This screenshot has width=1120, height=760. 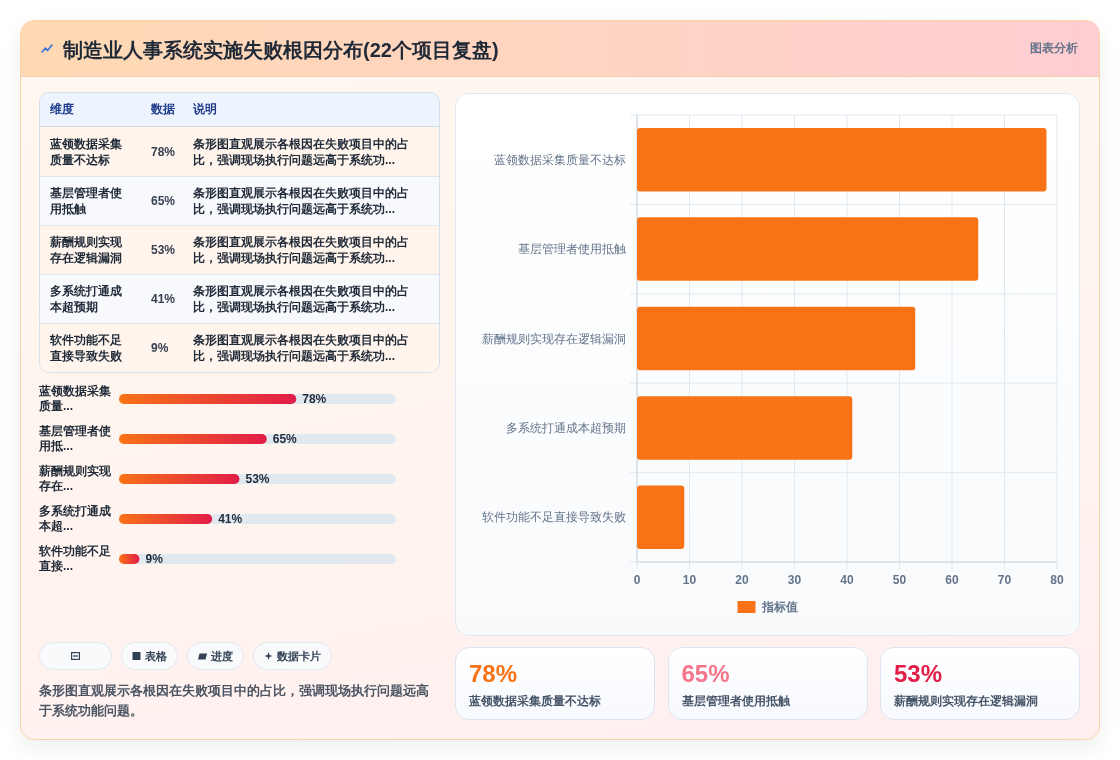 I want to click on x-tick-label: 0, so click(x=637, y=580).